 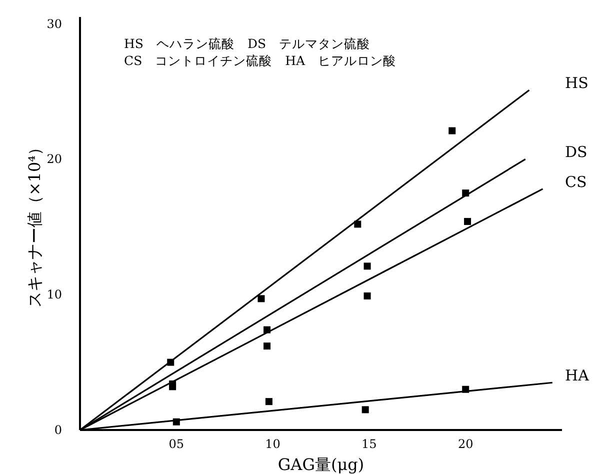 What do you see at coordinates (54, 295) in the screenshot?
I see `y-tick-label: 10` at bounding box center [54, 295].